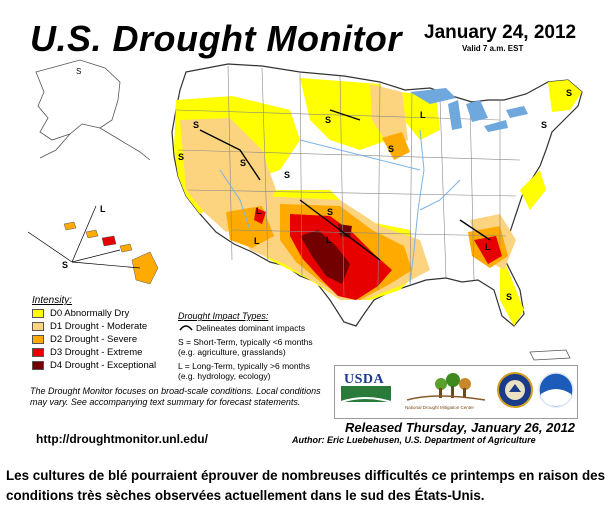 Image resolution: width=610 pixels, height=512 pixels. I want to click on swatch-d0, so click(38, 313).